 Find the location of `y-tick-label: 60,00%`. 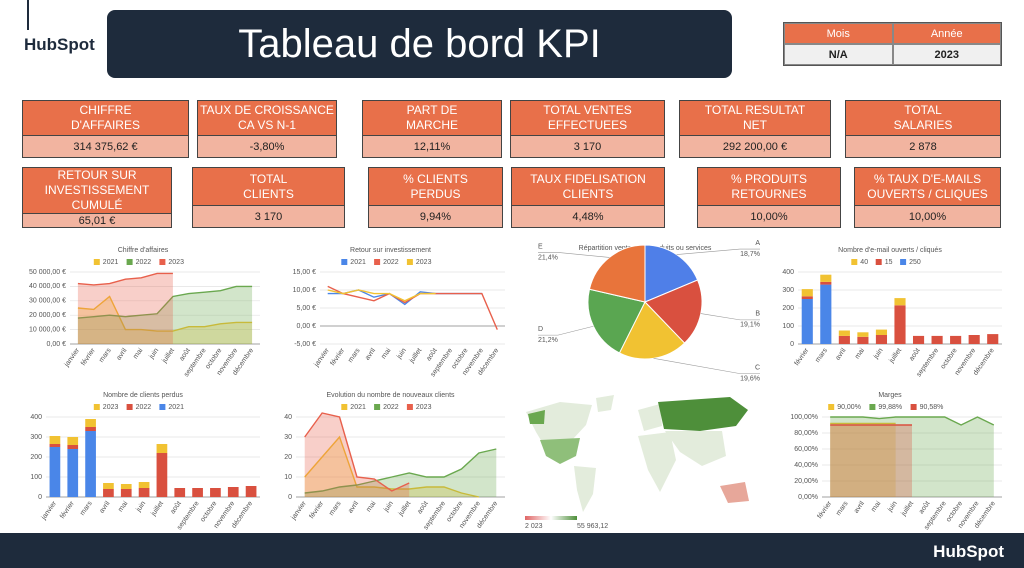

y-tick-label: 60,00% is located at coordinates (806, 449).